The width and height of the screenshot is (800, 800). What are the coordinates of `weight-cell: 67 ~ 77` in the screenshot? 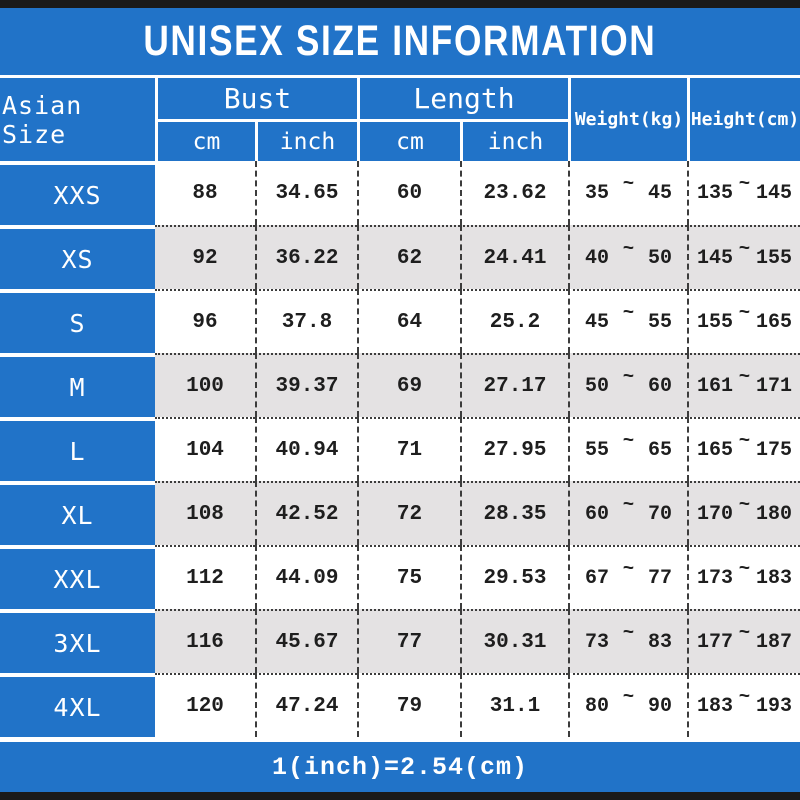 It's located at (627, 577).